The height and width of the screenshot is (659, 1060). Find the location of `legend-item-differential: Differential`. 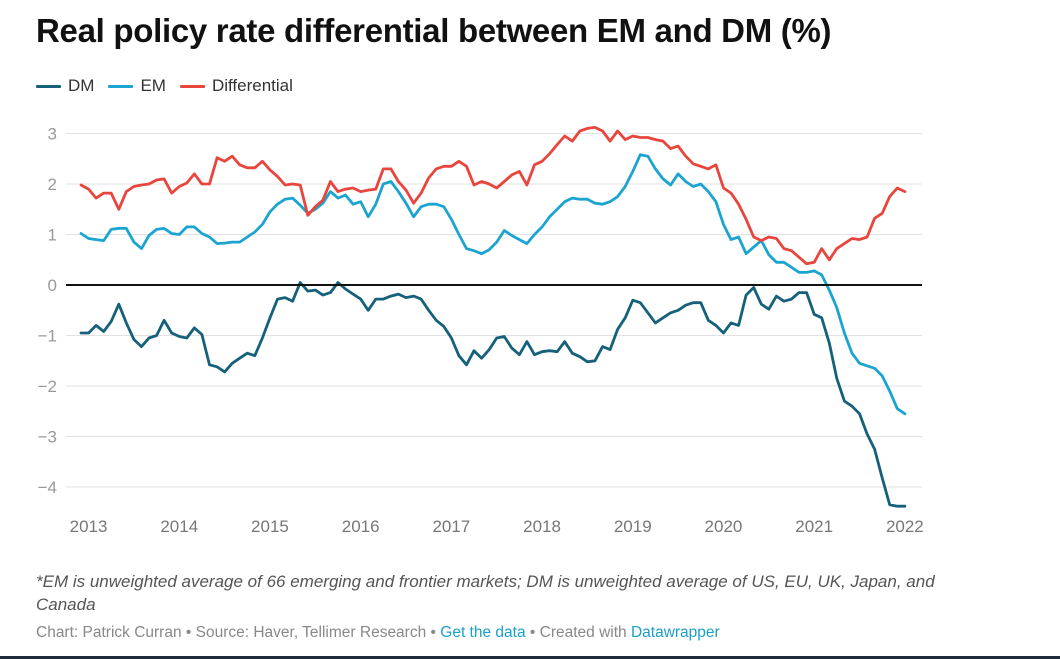

legend-item-differential: Differential is located at coordinates (236, 86).